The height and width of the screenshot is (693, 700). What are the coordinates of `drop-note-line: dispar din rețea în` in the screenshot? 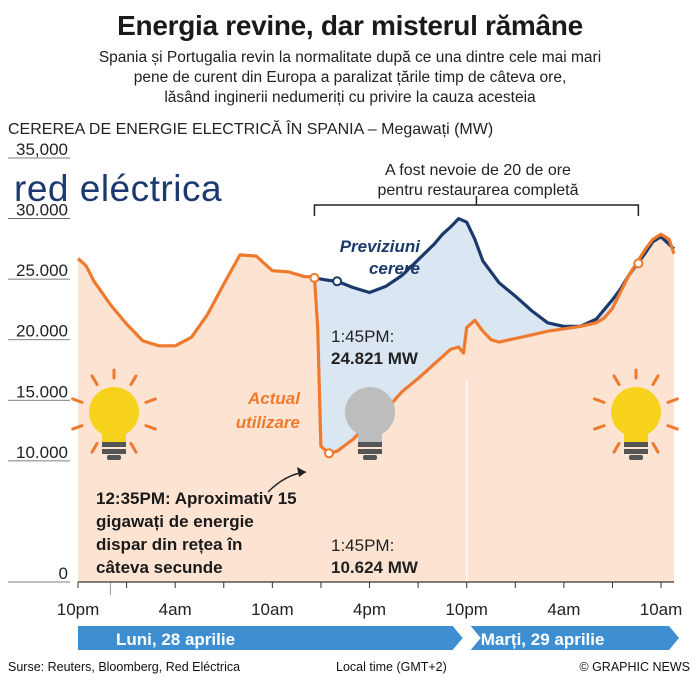 It's located at (169, 544).